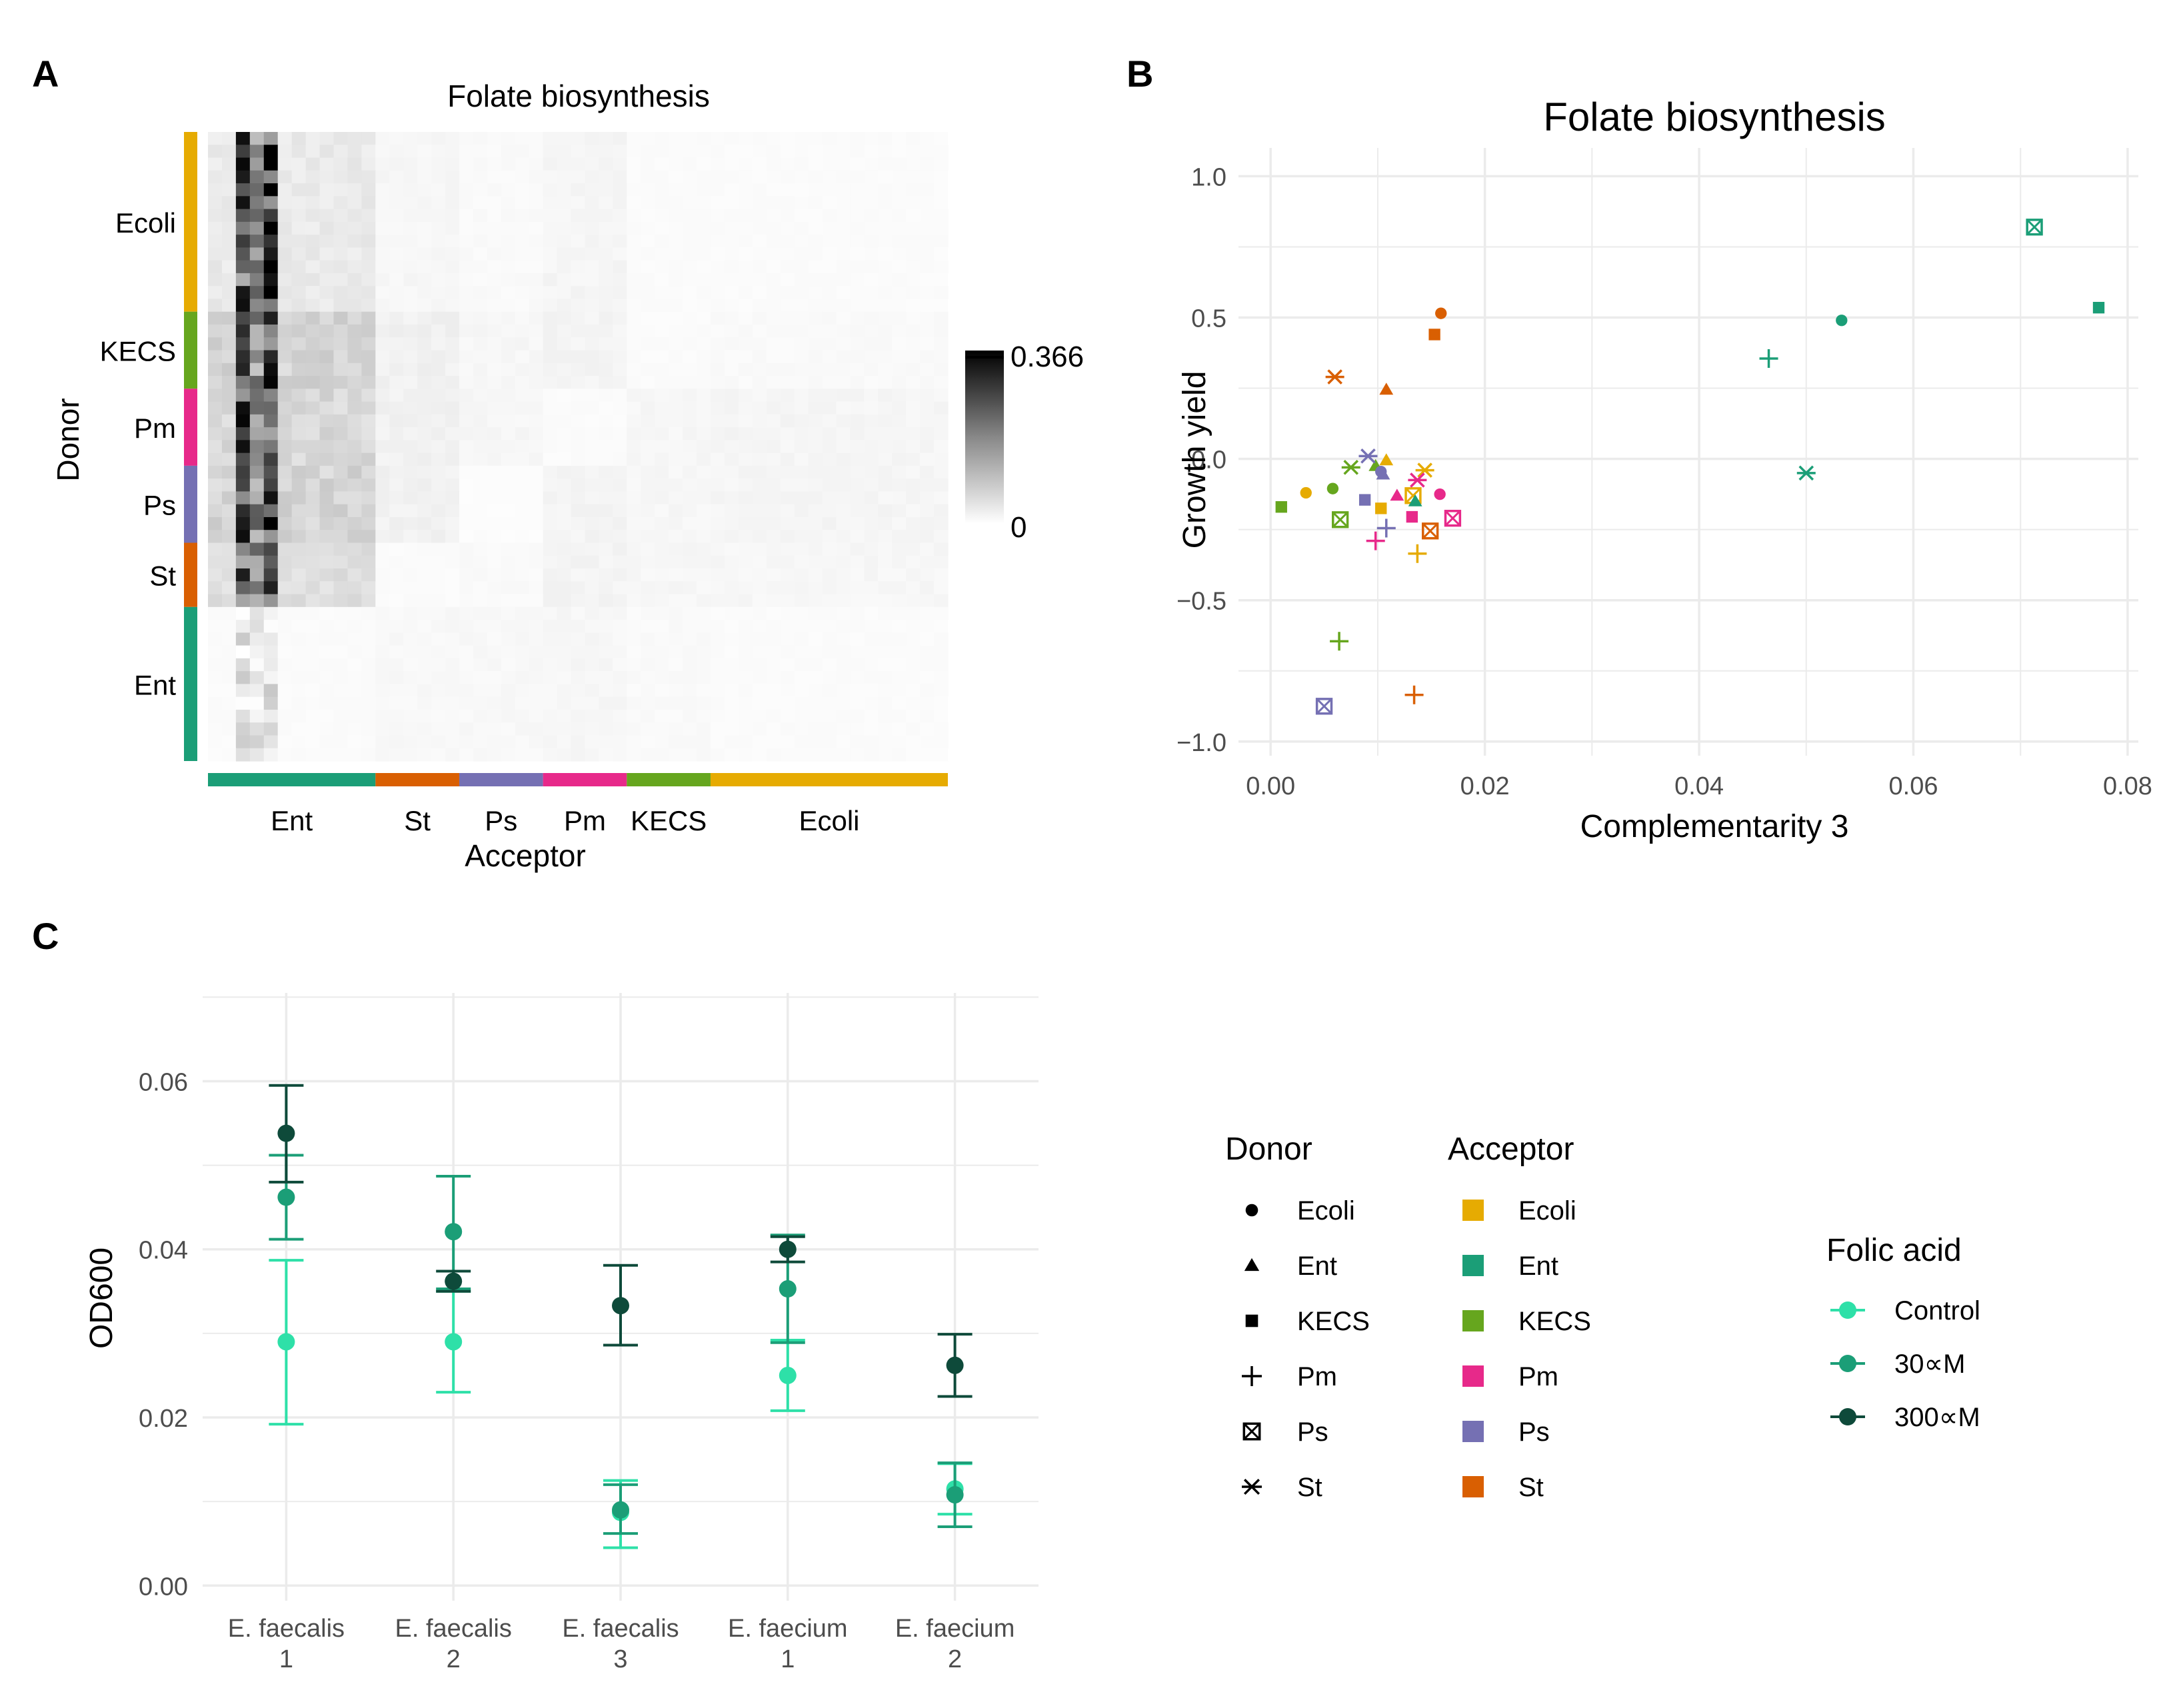 Image resolution: width=2181 pixels, height=1708 pixels. Describe the element at coordinates (1340, 520) in the screenshot. I see `marker-box-cross` at that location.